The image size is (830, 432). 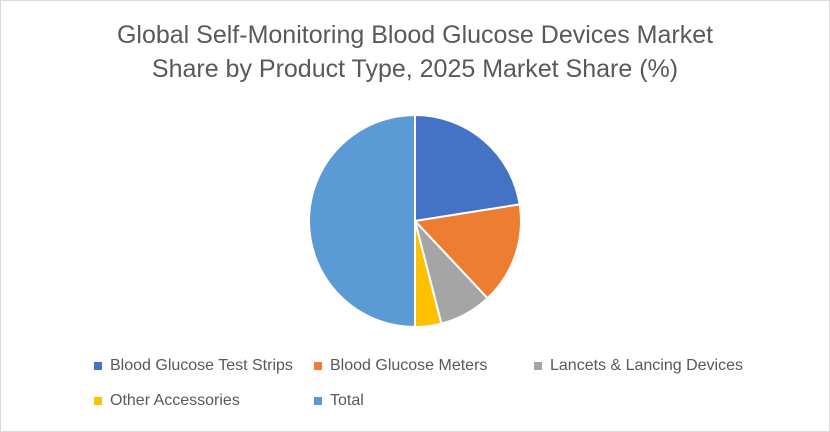 I want to click on legend-item: Blood Glucose Test Strips, so click(x=193, y=366).